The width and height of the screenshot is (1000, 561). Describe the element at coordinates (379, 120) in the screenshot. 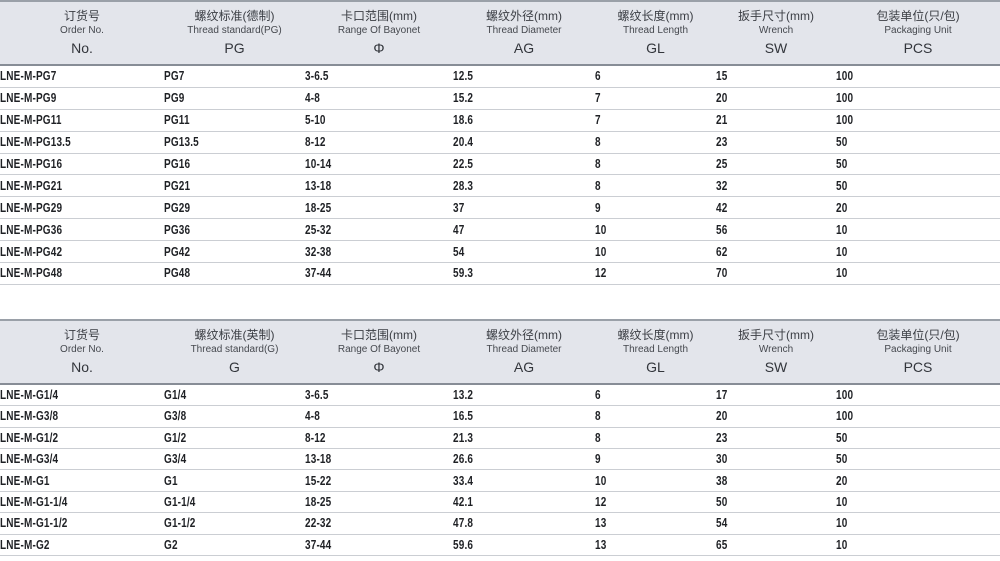

I see `cell-bayonet-range: 5-10` at that location.